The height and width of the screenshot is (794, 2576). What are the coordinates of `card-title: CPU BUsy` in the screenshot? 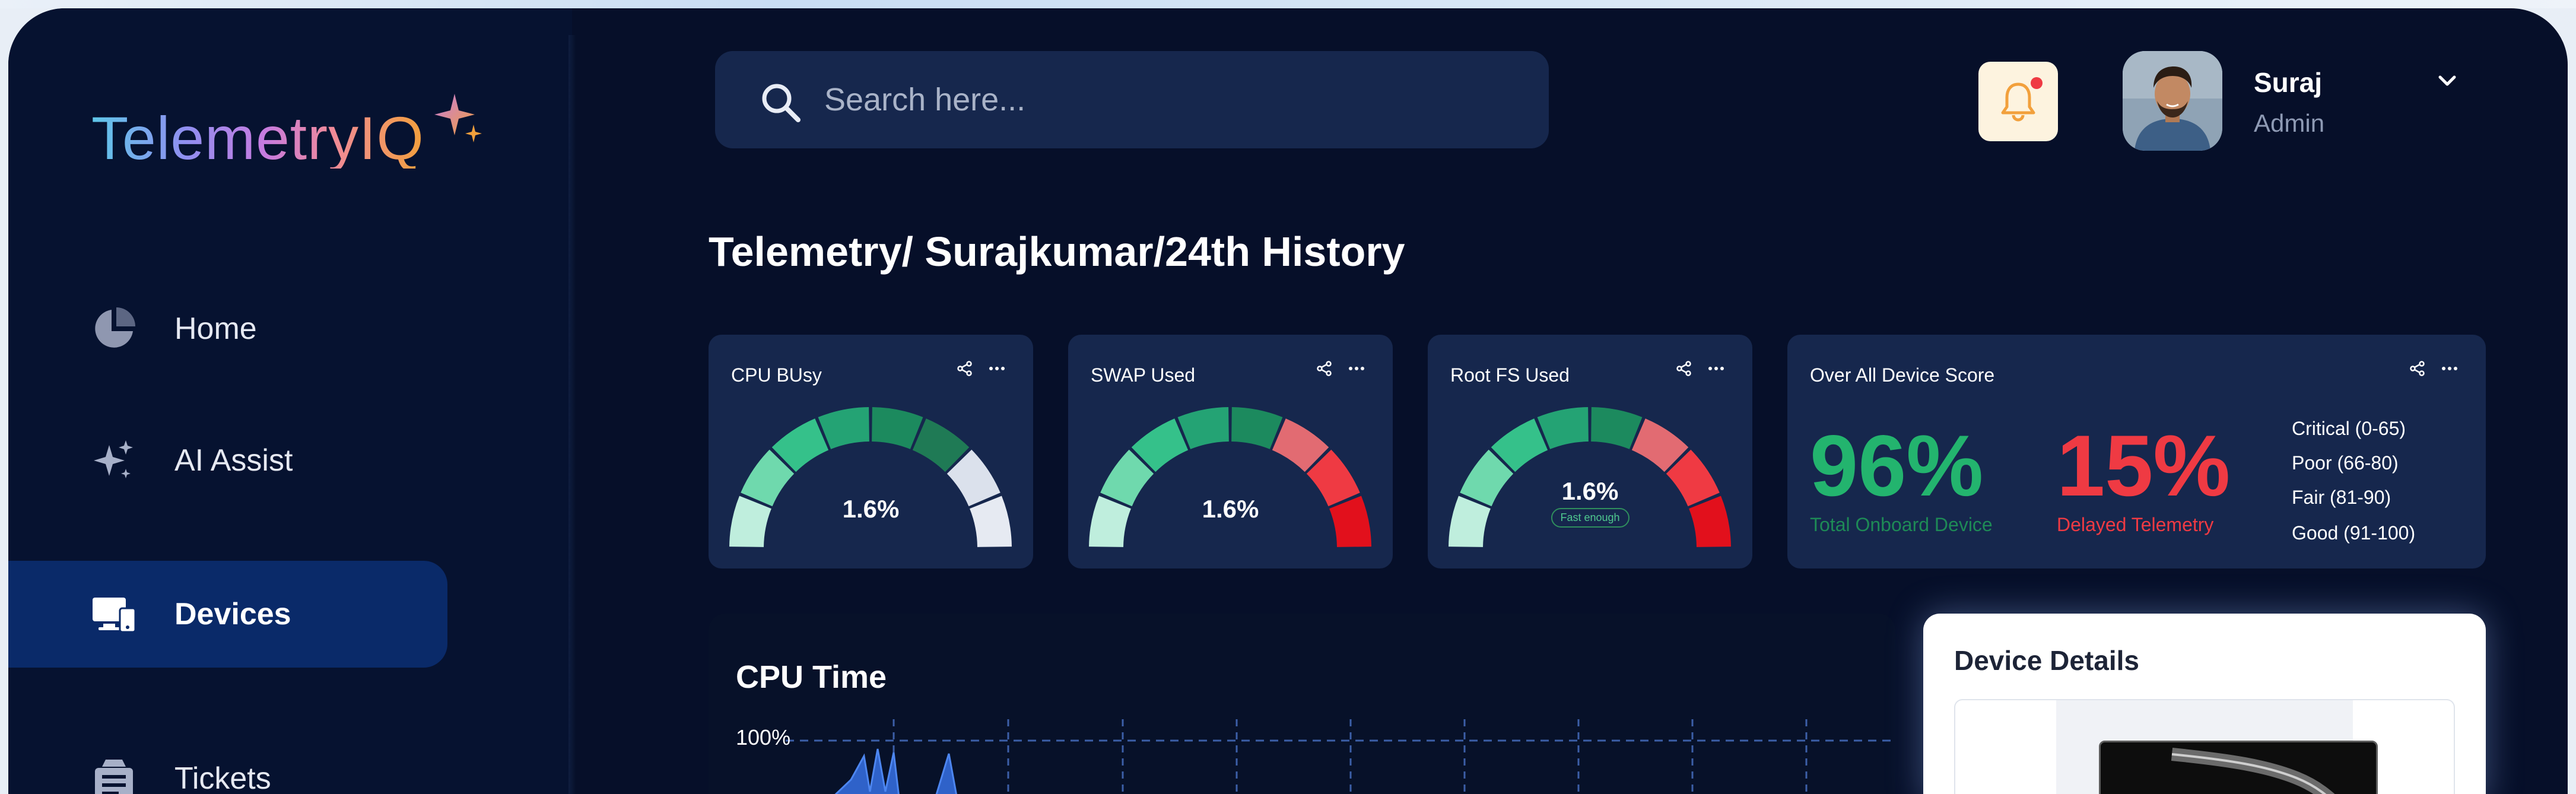 It's located at (776, 375).